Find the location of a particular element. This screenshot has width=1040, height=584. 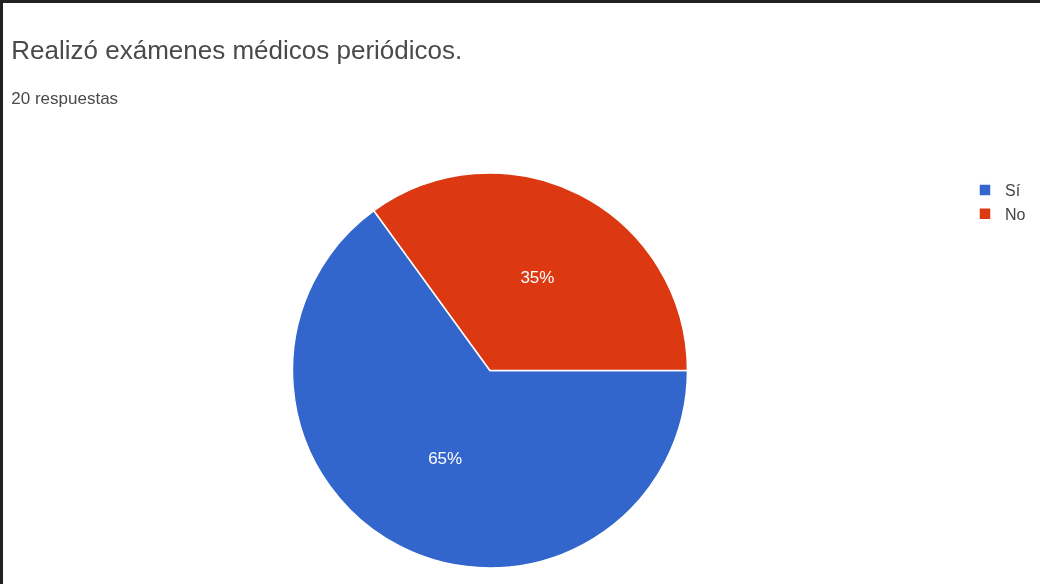

legend-label: No is located at coordinates (1015, 214).